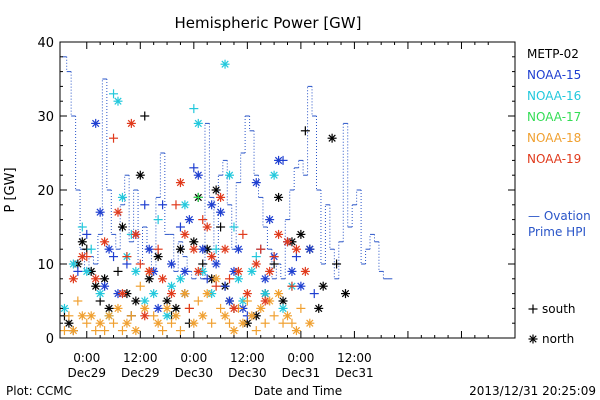  I want to click on plot-credit: Plot: CCMC, so click(39, 391).